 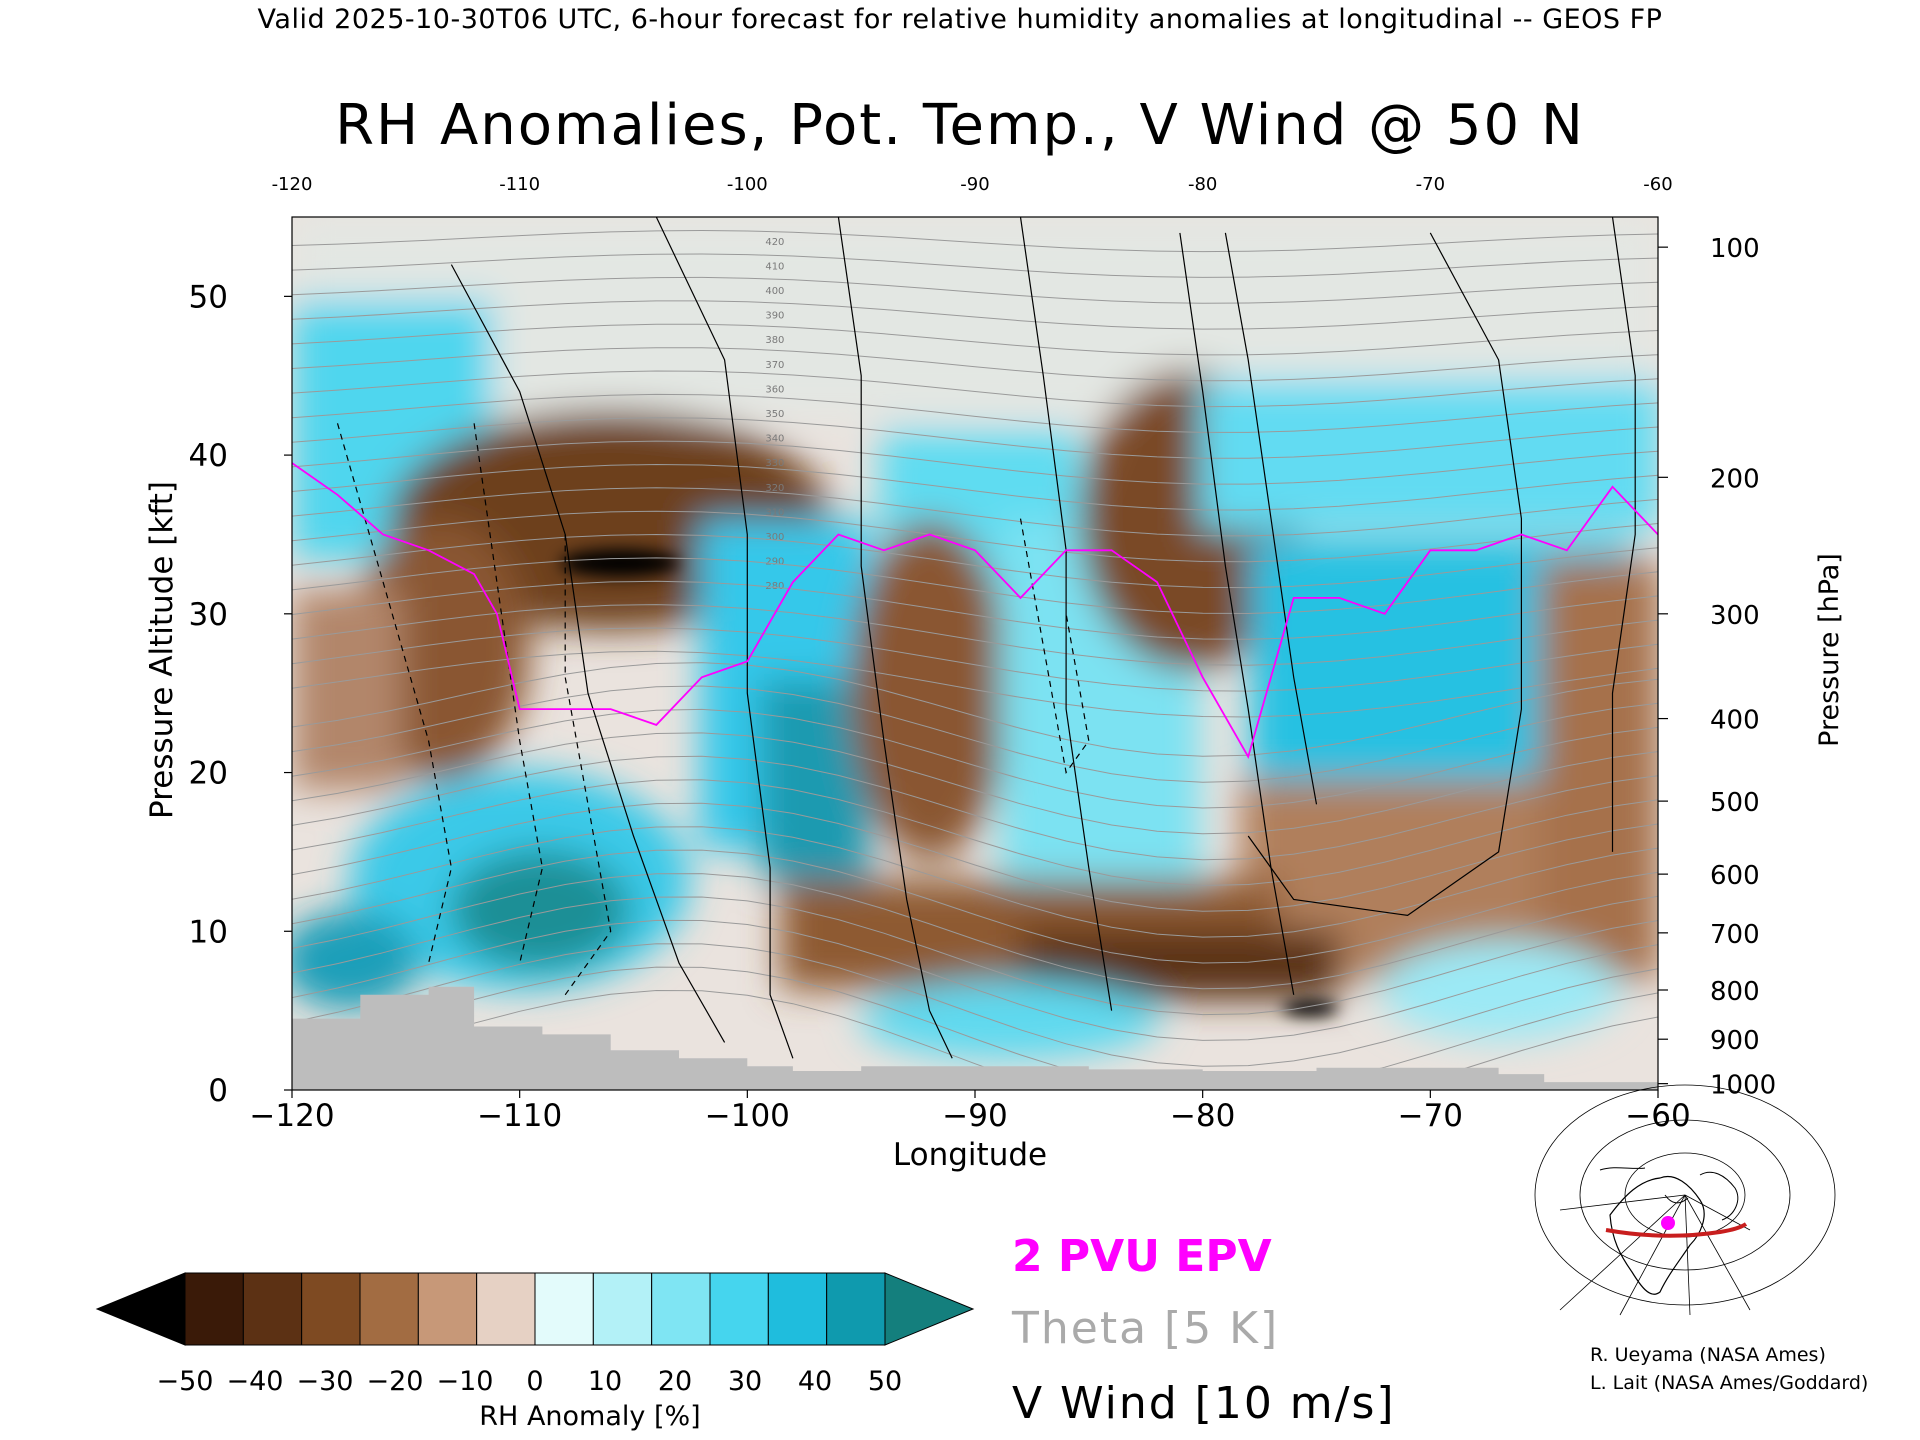 I want to click on y-tick-label: 0, so click(x=218, y=1091).